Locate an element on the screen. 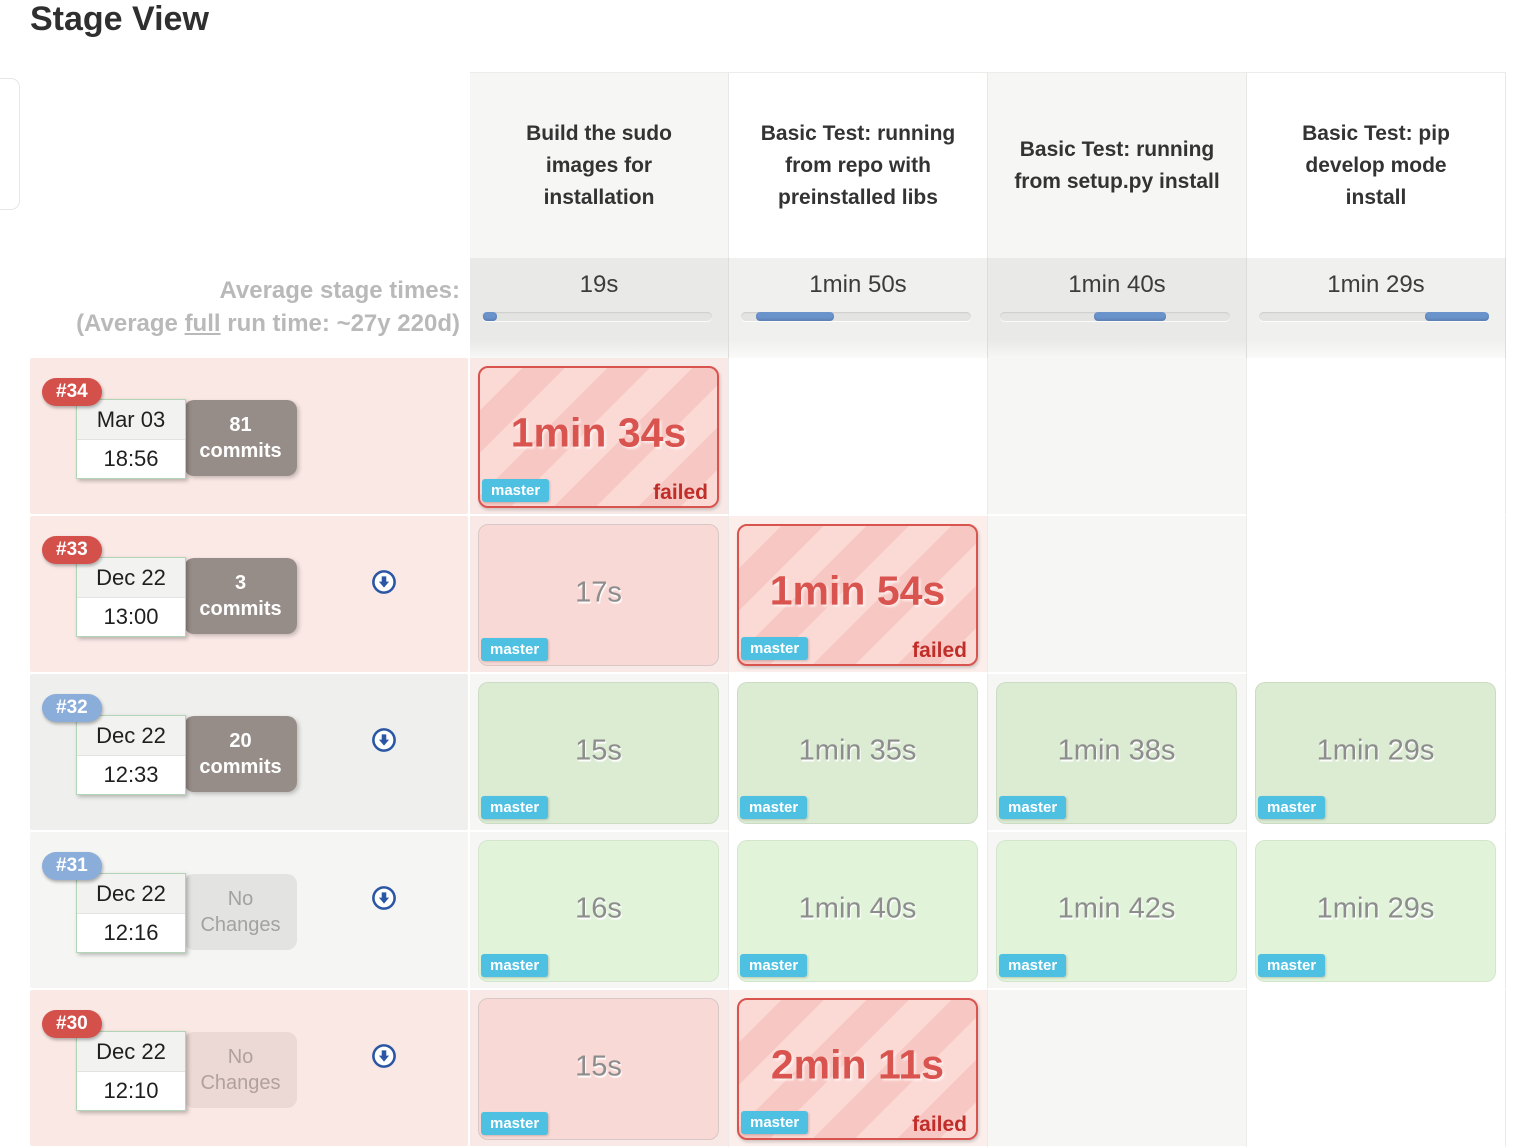 Image resolution: width=1536 pixels, height=1148 pixels. stage-duration: 1min 29s is located at coordinates (1375, 750).